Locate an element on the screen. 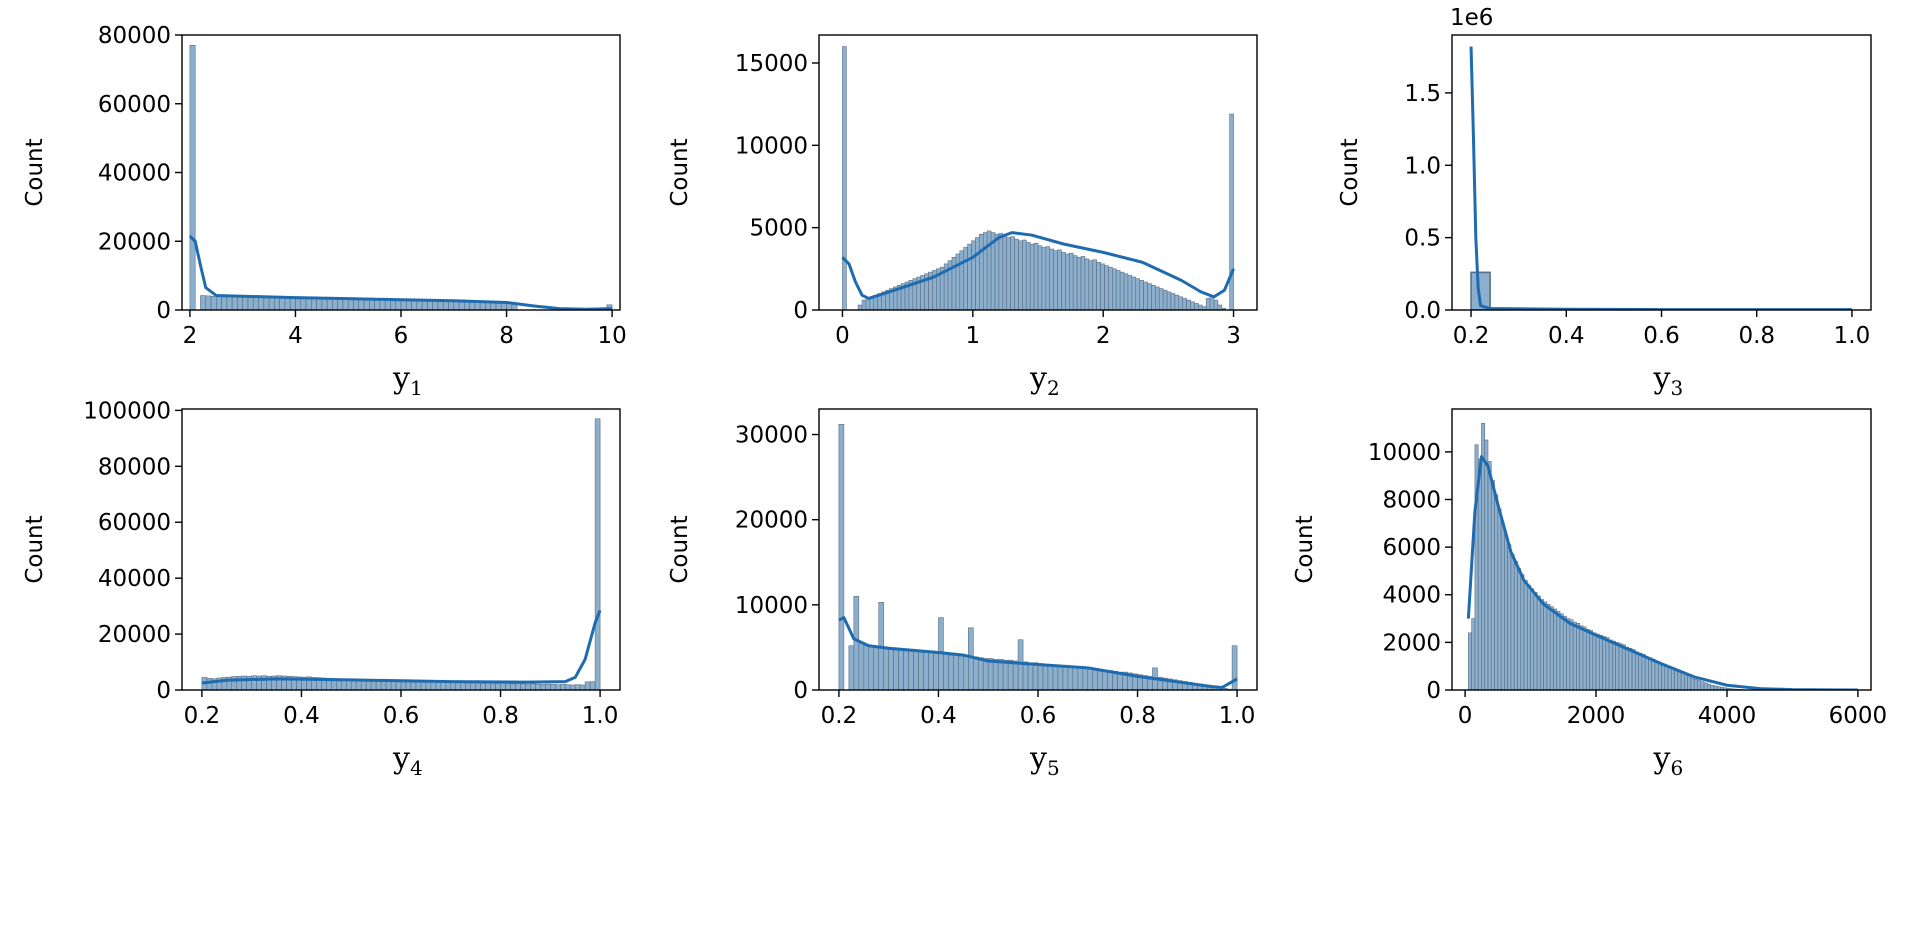  x-tick-label: 0.2 is located at coordinates (1471, 336).